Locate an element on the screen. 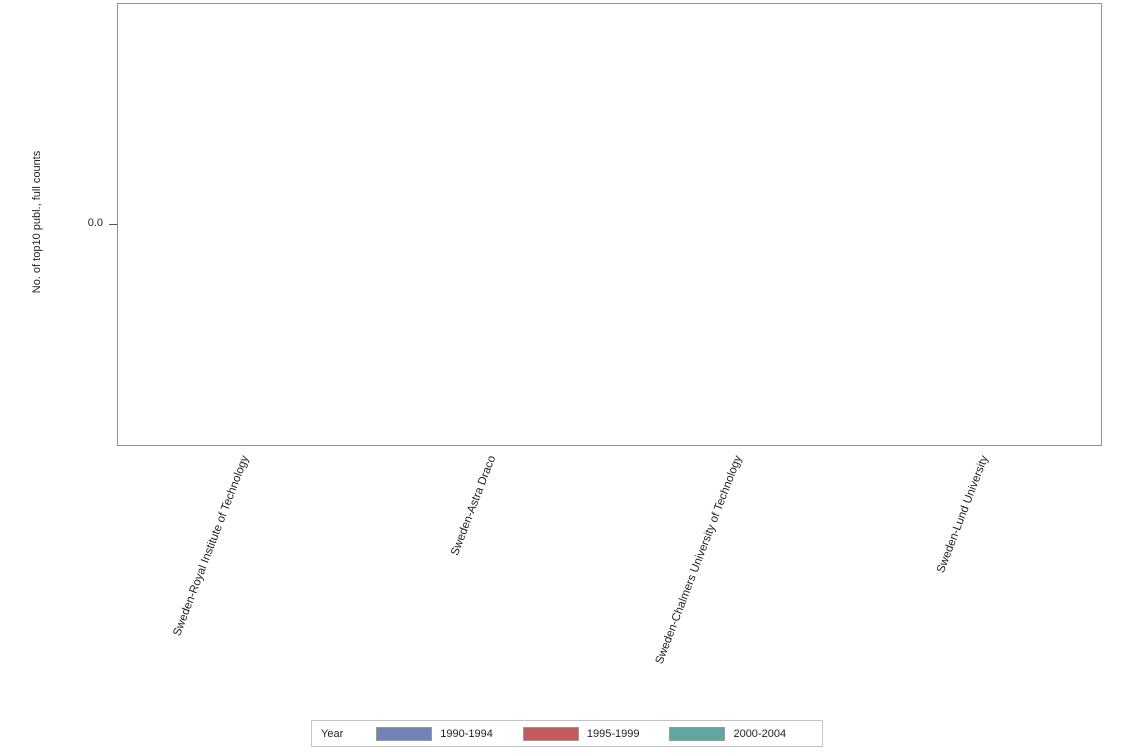  legend: Year 1990-1994 1995-1999 2000-2004 is located at coordinates (567, 733).